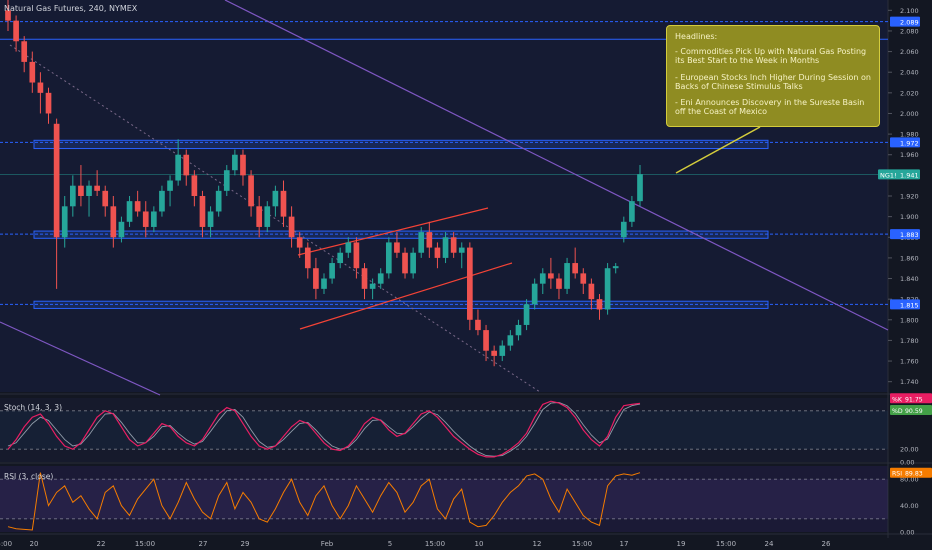  What do you see at coordinates (905, 234) in the screenshot?
I see `price-axis-label: 1.883` at bounding box center [905, 234].